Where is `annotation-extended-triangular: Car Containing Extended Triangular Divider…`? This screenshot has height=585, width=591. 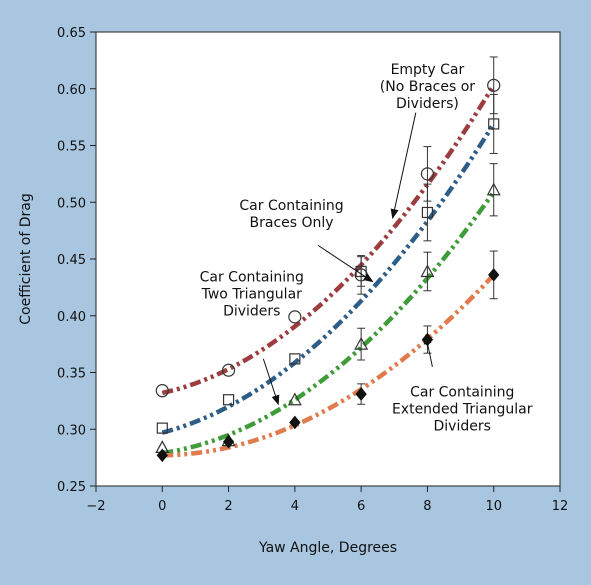
annotation-extended-triangular: Car Containing Extended Triangular Divider… is located at coordinates (462, 409).